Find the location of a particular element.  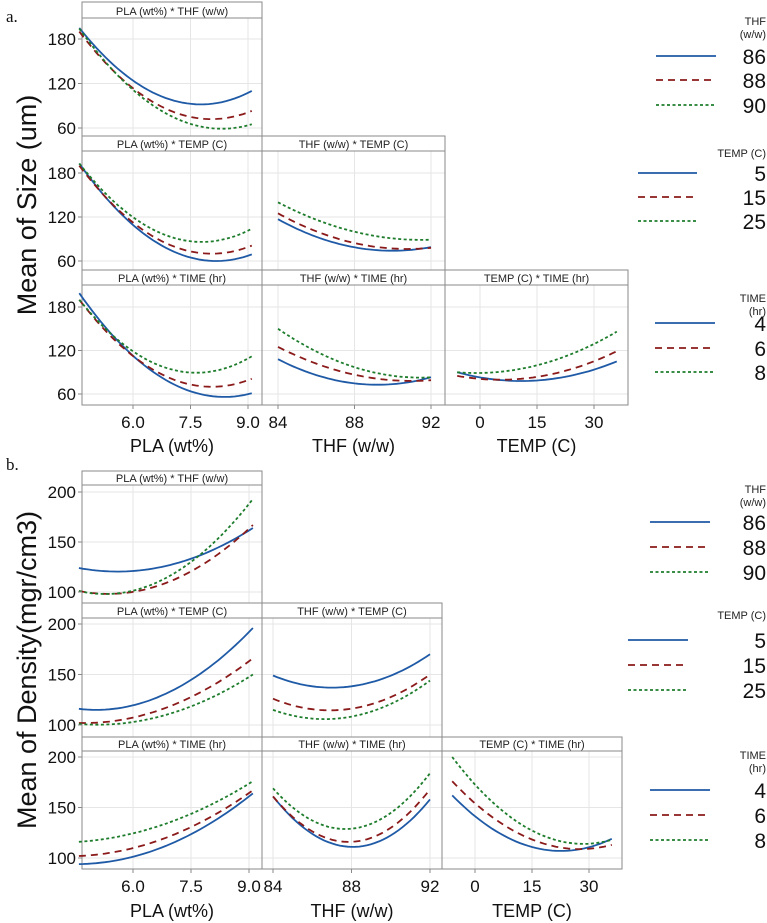

figure-tag: b. is located at coordinates (12, 464).